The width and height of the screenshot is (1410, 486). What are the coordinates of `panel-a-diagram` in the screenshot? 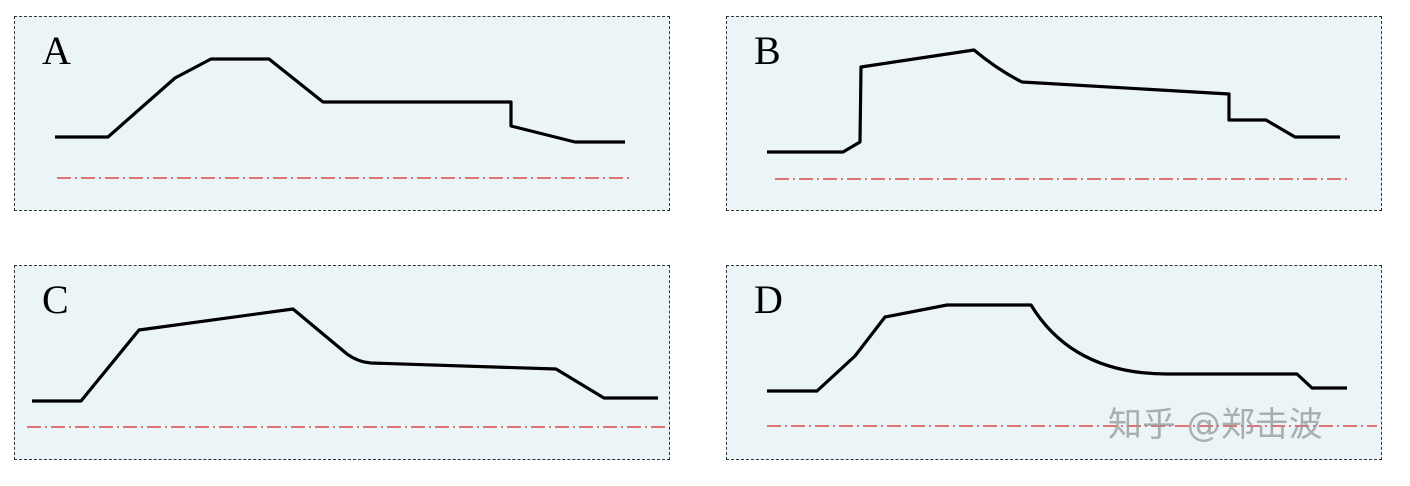 It's located at (343, 118).